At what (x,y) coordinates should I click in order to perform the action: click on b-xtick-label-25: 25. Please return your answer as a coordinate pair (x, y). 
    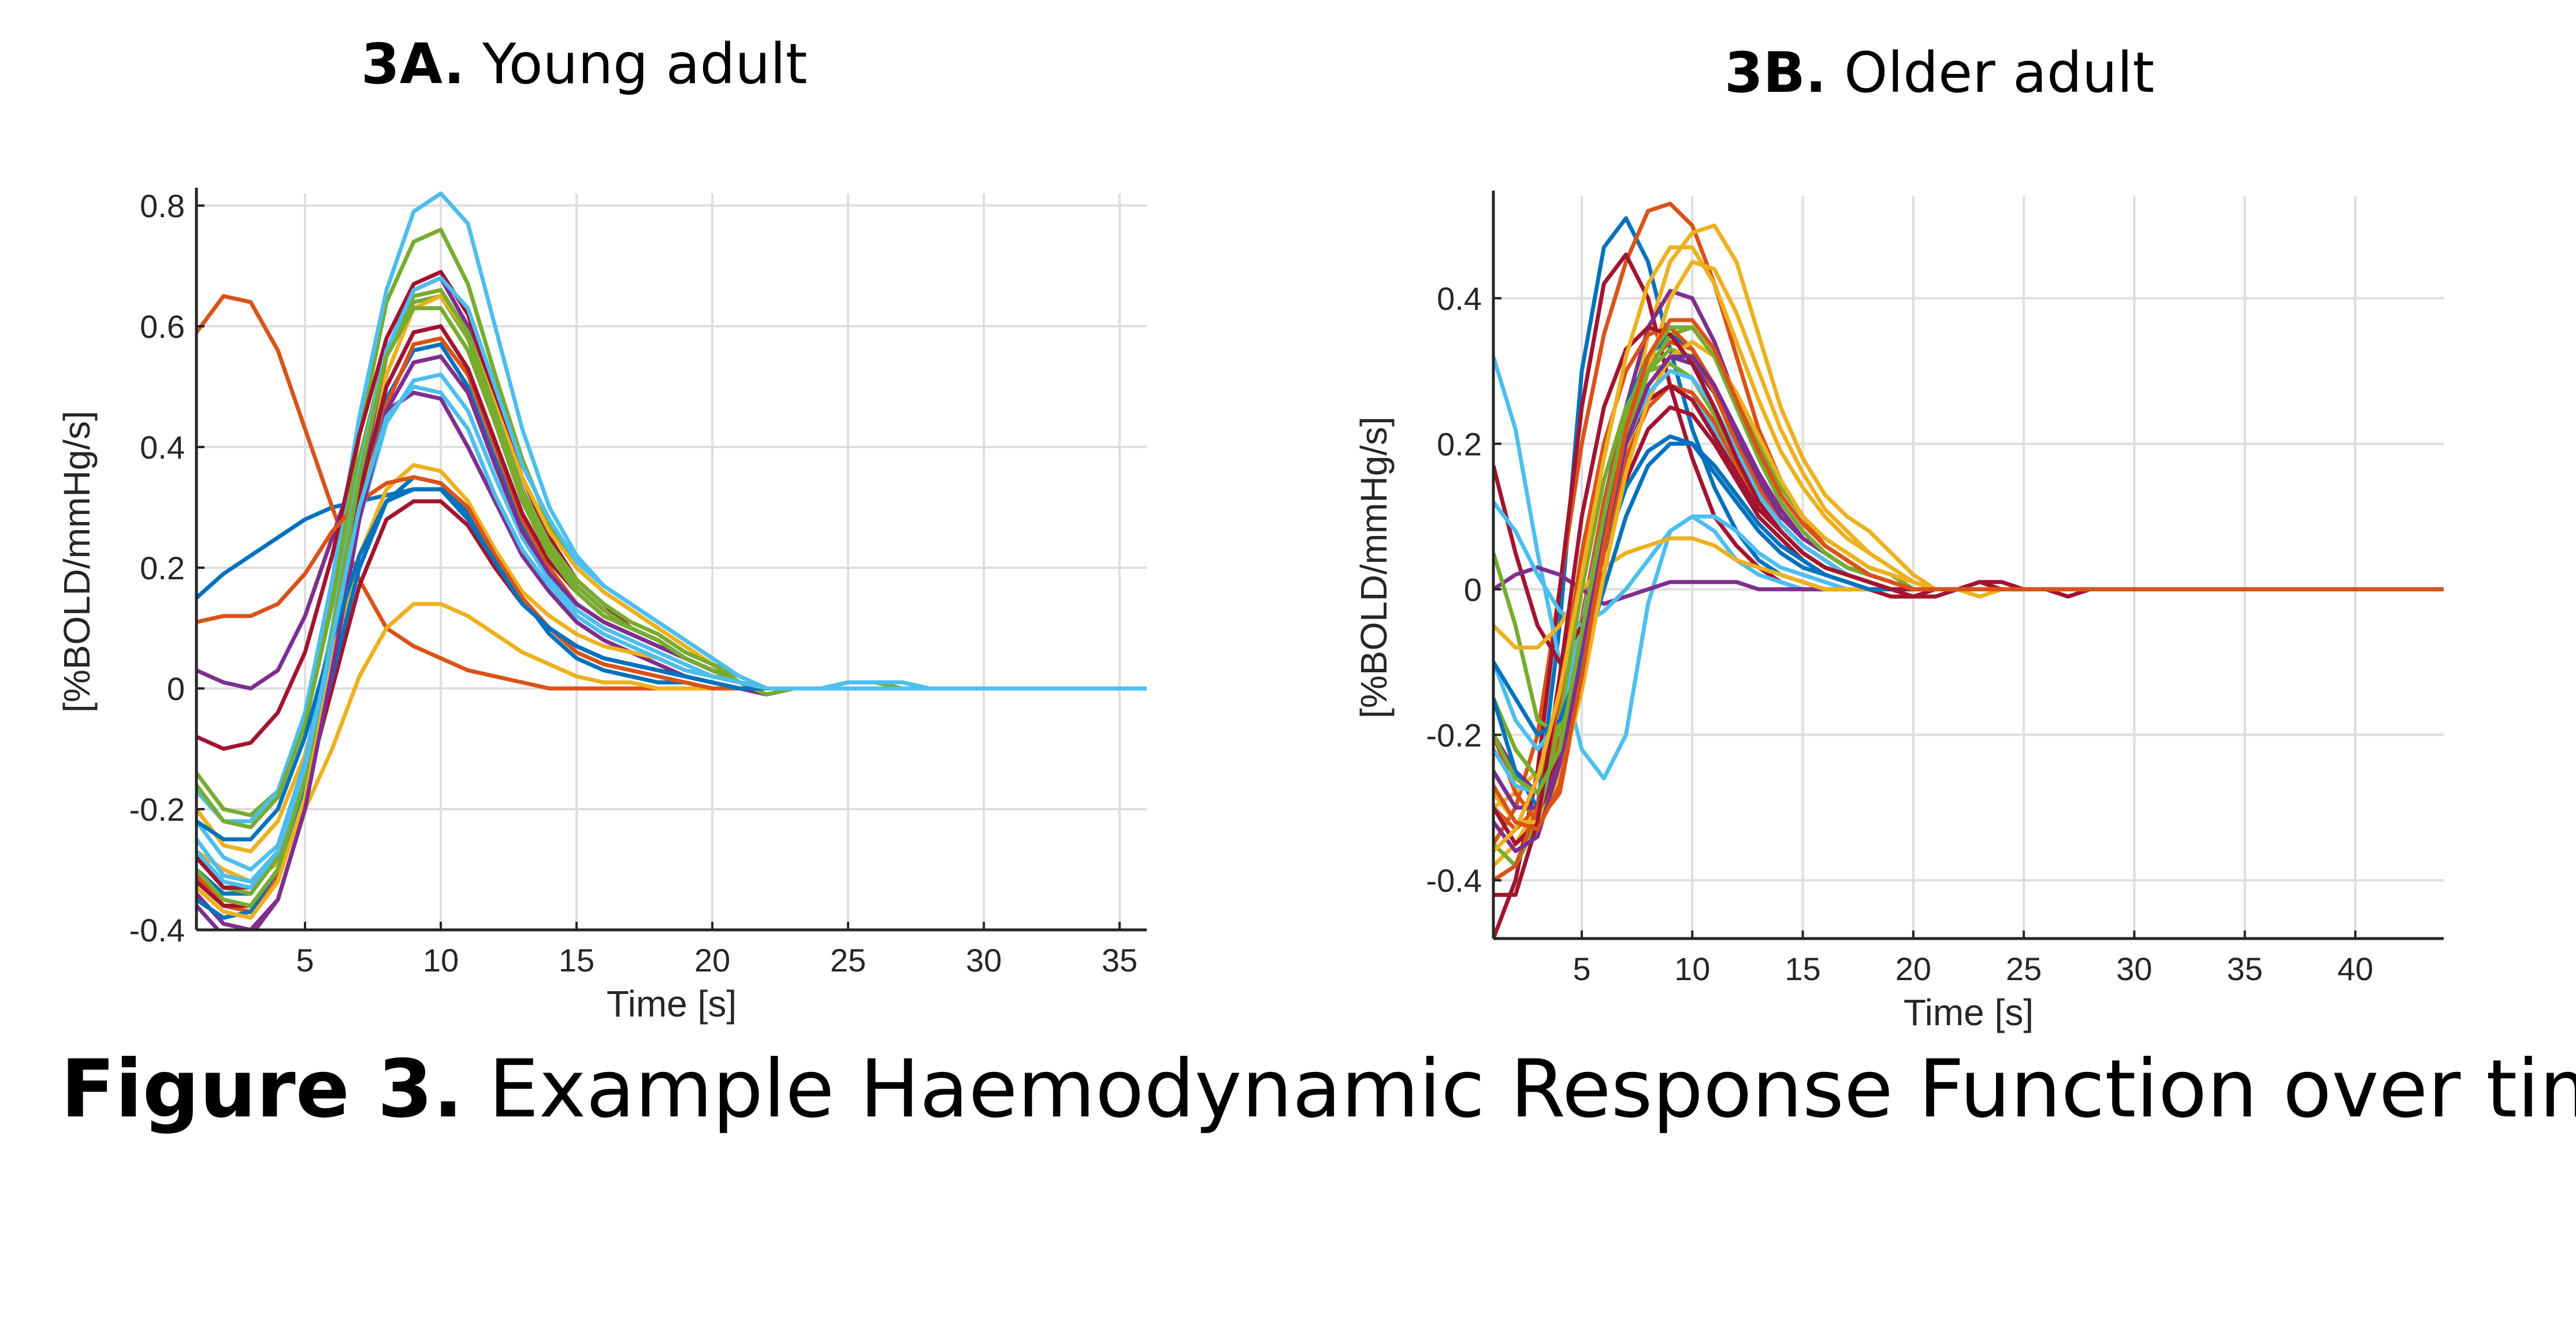
    Looking at the image, I should click on (2024, 969).